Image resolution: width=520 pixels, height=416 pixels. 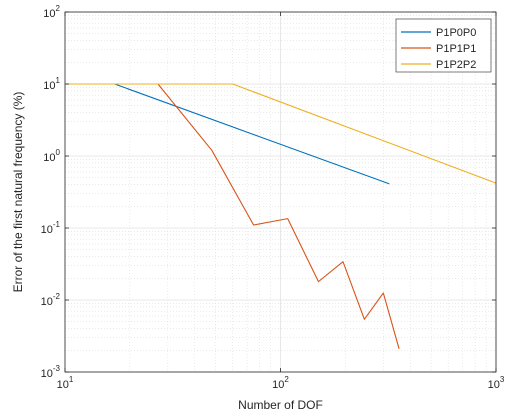 I want to click on y-tick-labels: 10⁻³ 10⁻² 10⁻¹ 10⁰ 10¹ 10², so click(x=51, y=192).